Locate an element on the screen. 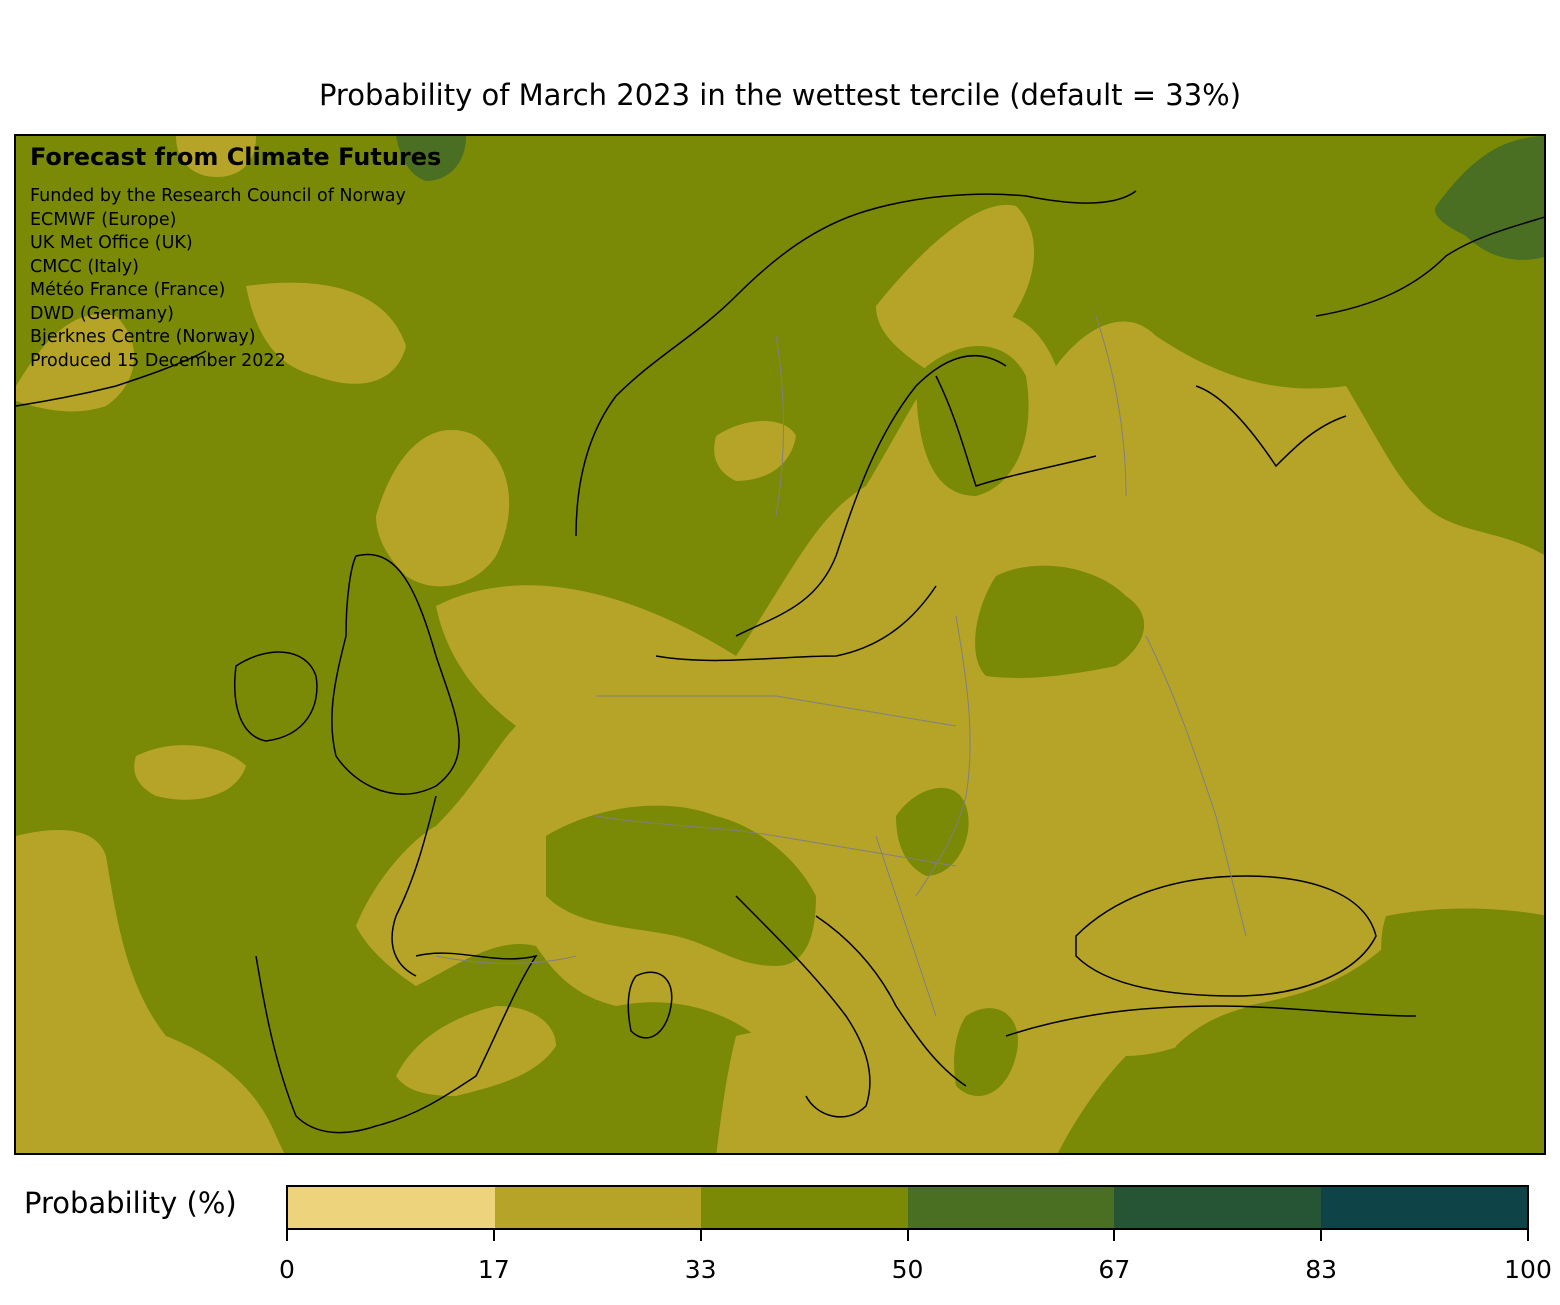 This screenshot has height=1305, width=1560. credits-heading: Forecast from Climate Futures is located at coordinates (236, 157).